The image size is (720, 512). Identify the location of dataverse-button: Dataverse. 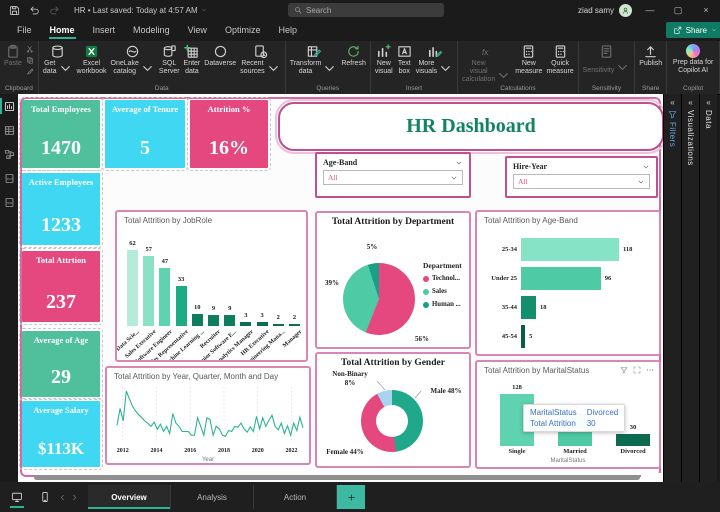
(220, 55).